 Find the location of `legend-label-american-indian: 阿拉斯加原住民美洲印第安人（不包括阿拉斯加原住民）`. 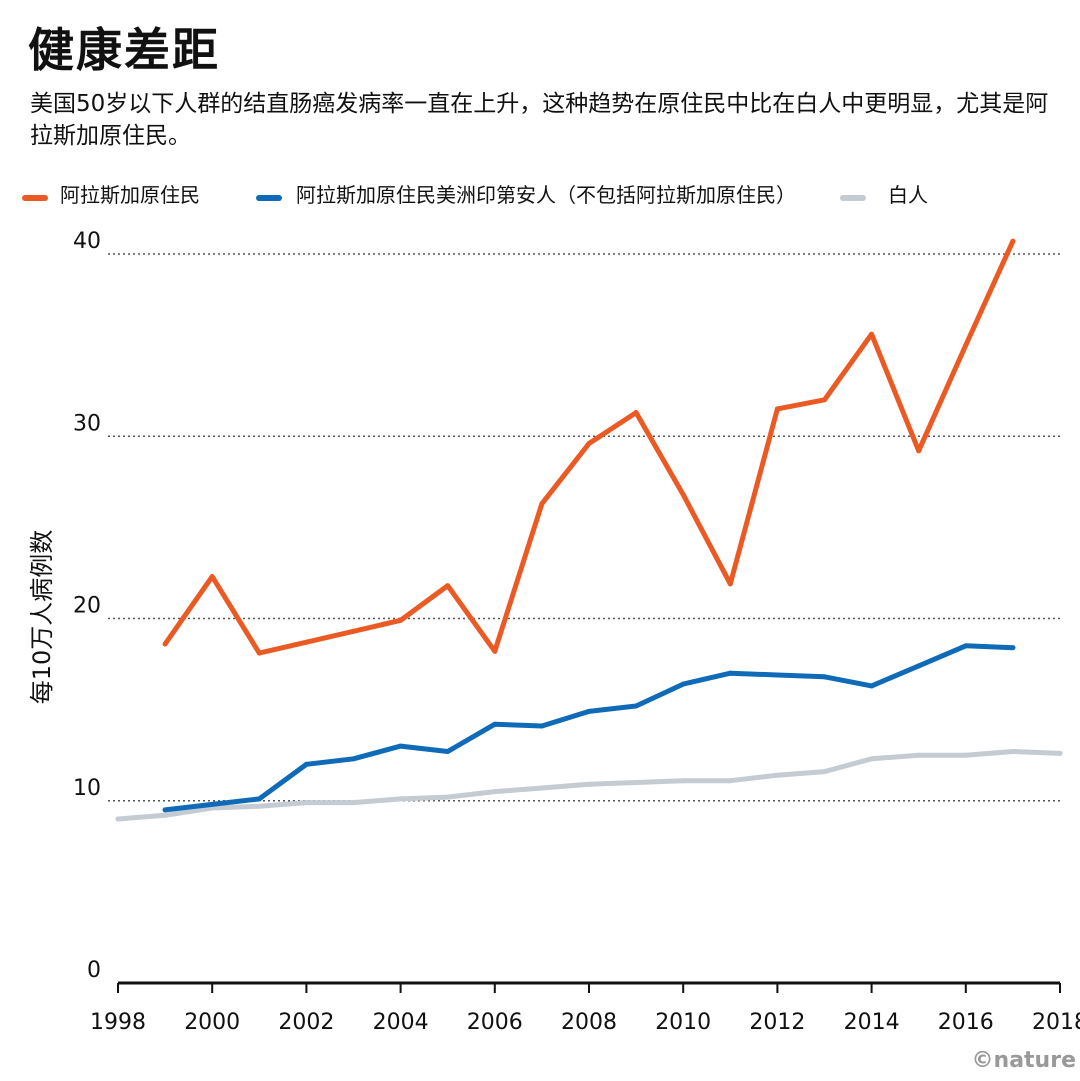

legend-label-american-indian: 阿拉斯加原住民美洲印第安人（不包括阿拉斯加原住民） is located at coordinates (546, 195).